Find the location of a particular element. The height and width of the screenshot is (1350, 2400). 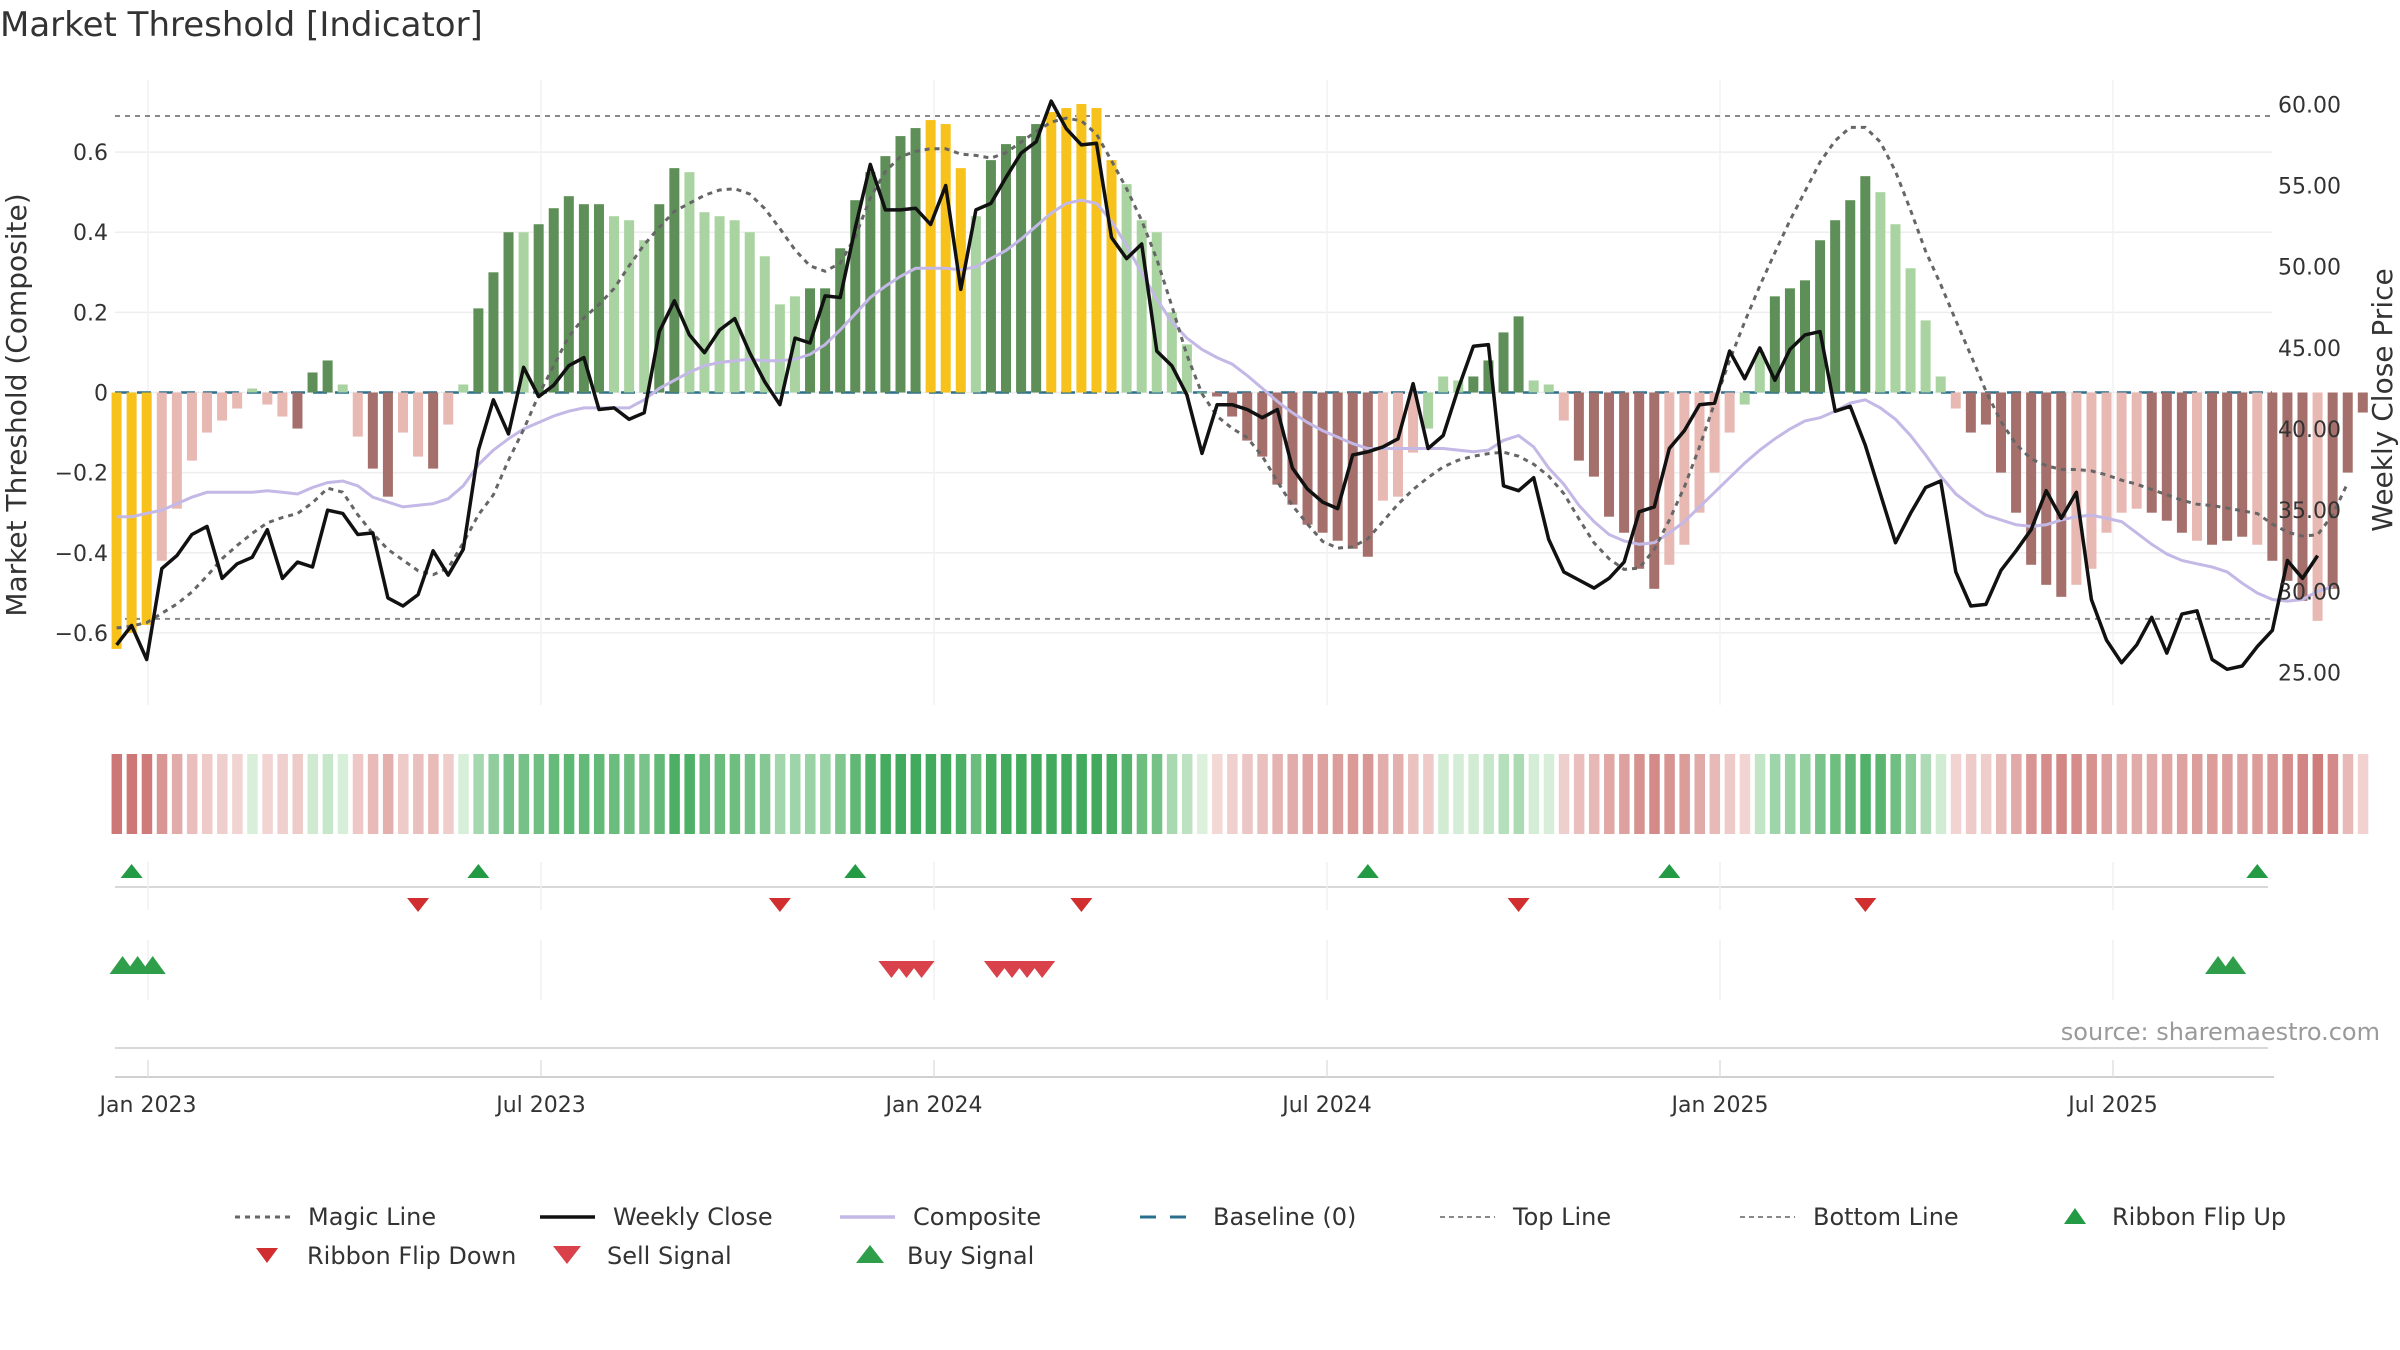

legend-label: Top Line is located at coordinates (1561, 1217).